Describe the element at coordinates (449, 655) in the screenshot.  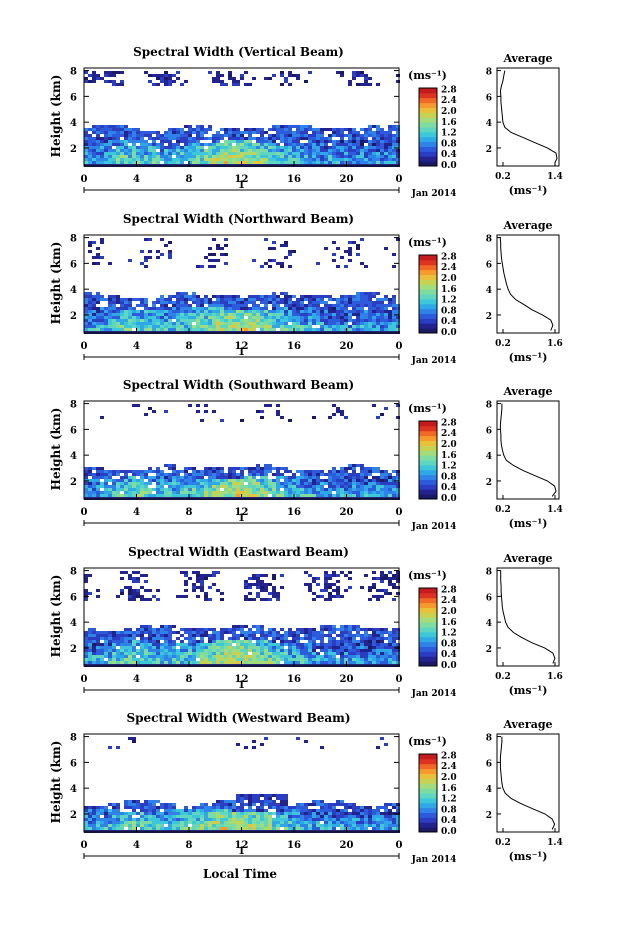
I see `colorbar-tick-label: 0.4` at that location.